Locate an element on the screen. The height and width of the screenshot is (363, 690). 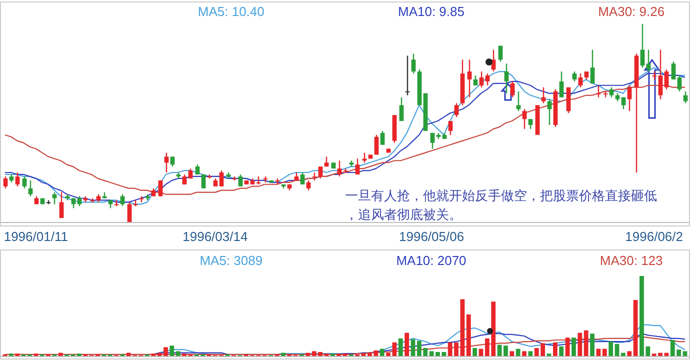
annotation: 一旦有人抢，他就开始反手做空，把股票价格直接砸低，追风者彻底被关。 is located at coordinates (501, 206).